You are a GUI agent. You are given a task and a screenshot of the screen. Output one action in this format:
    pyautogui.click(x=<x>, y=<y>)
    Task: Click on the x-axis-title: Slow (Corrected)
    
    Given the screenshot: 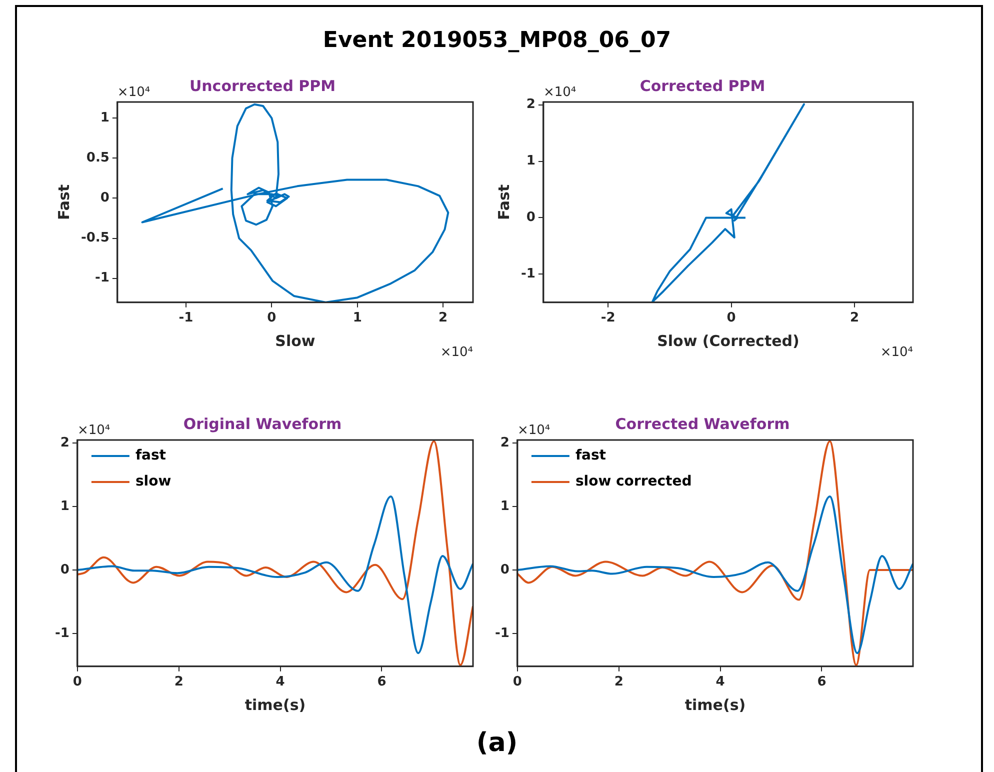 What is the action you would take?
    pyautogui.click(x=728, y=341)
    